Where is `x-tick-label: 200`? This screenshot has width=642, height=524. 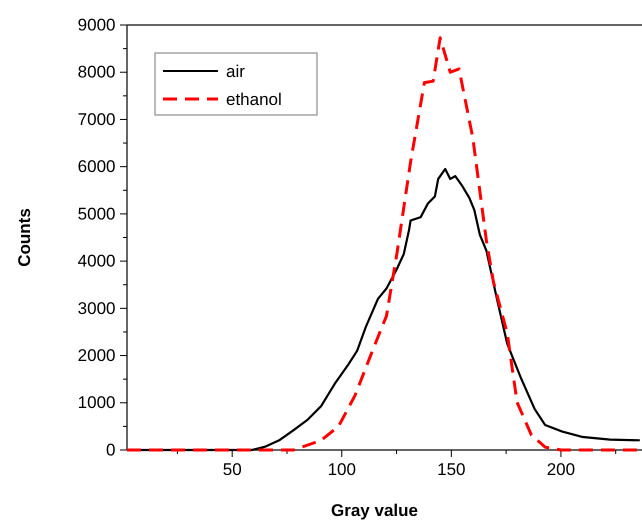
x-tick-label: 200 is located at coordinates (561, 470).